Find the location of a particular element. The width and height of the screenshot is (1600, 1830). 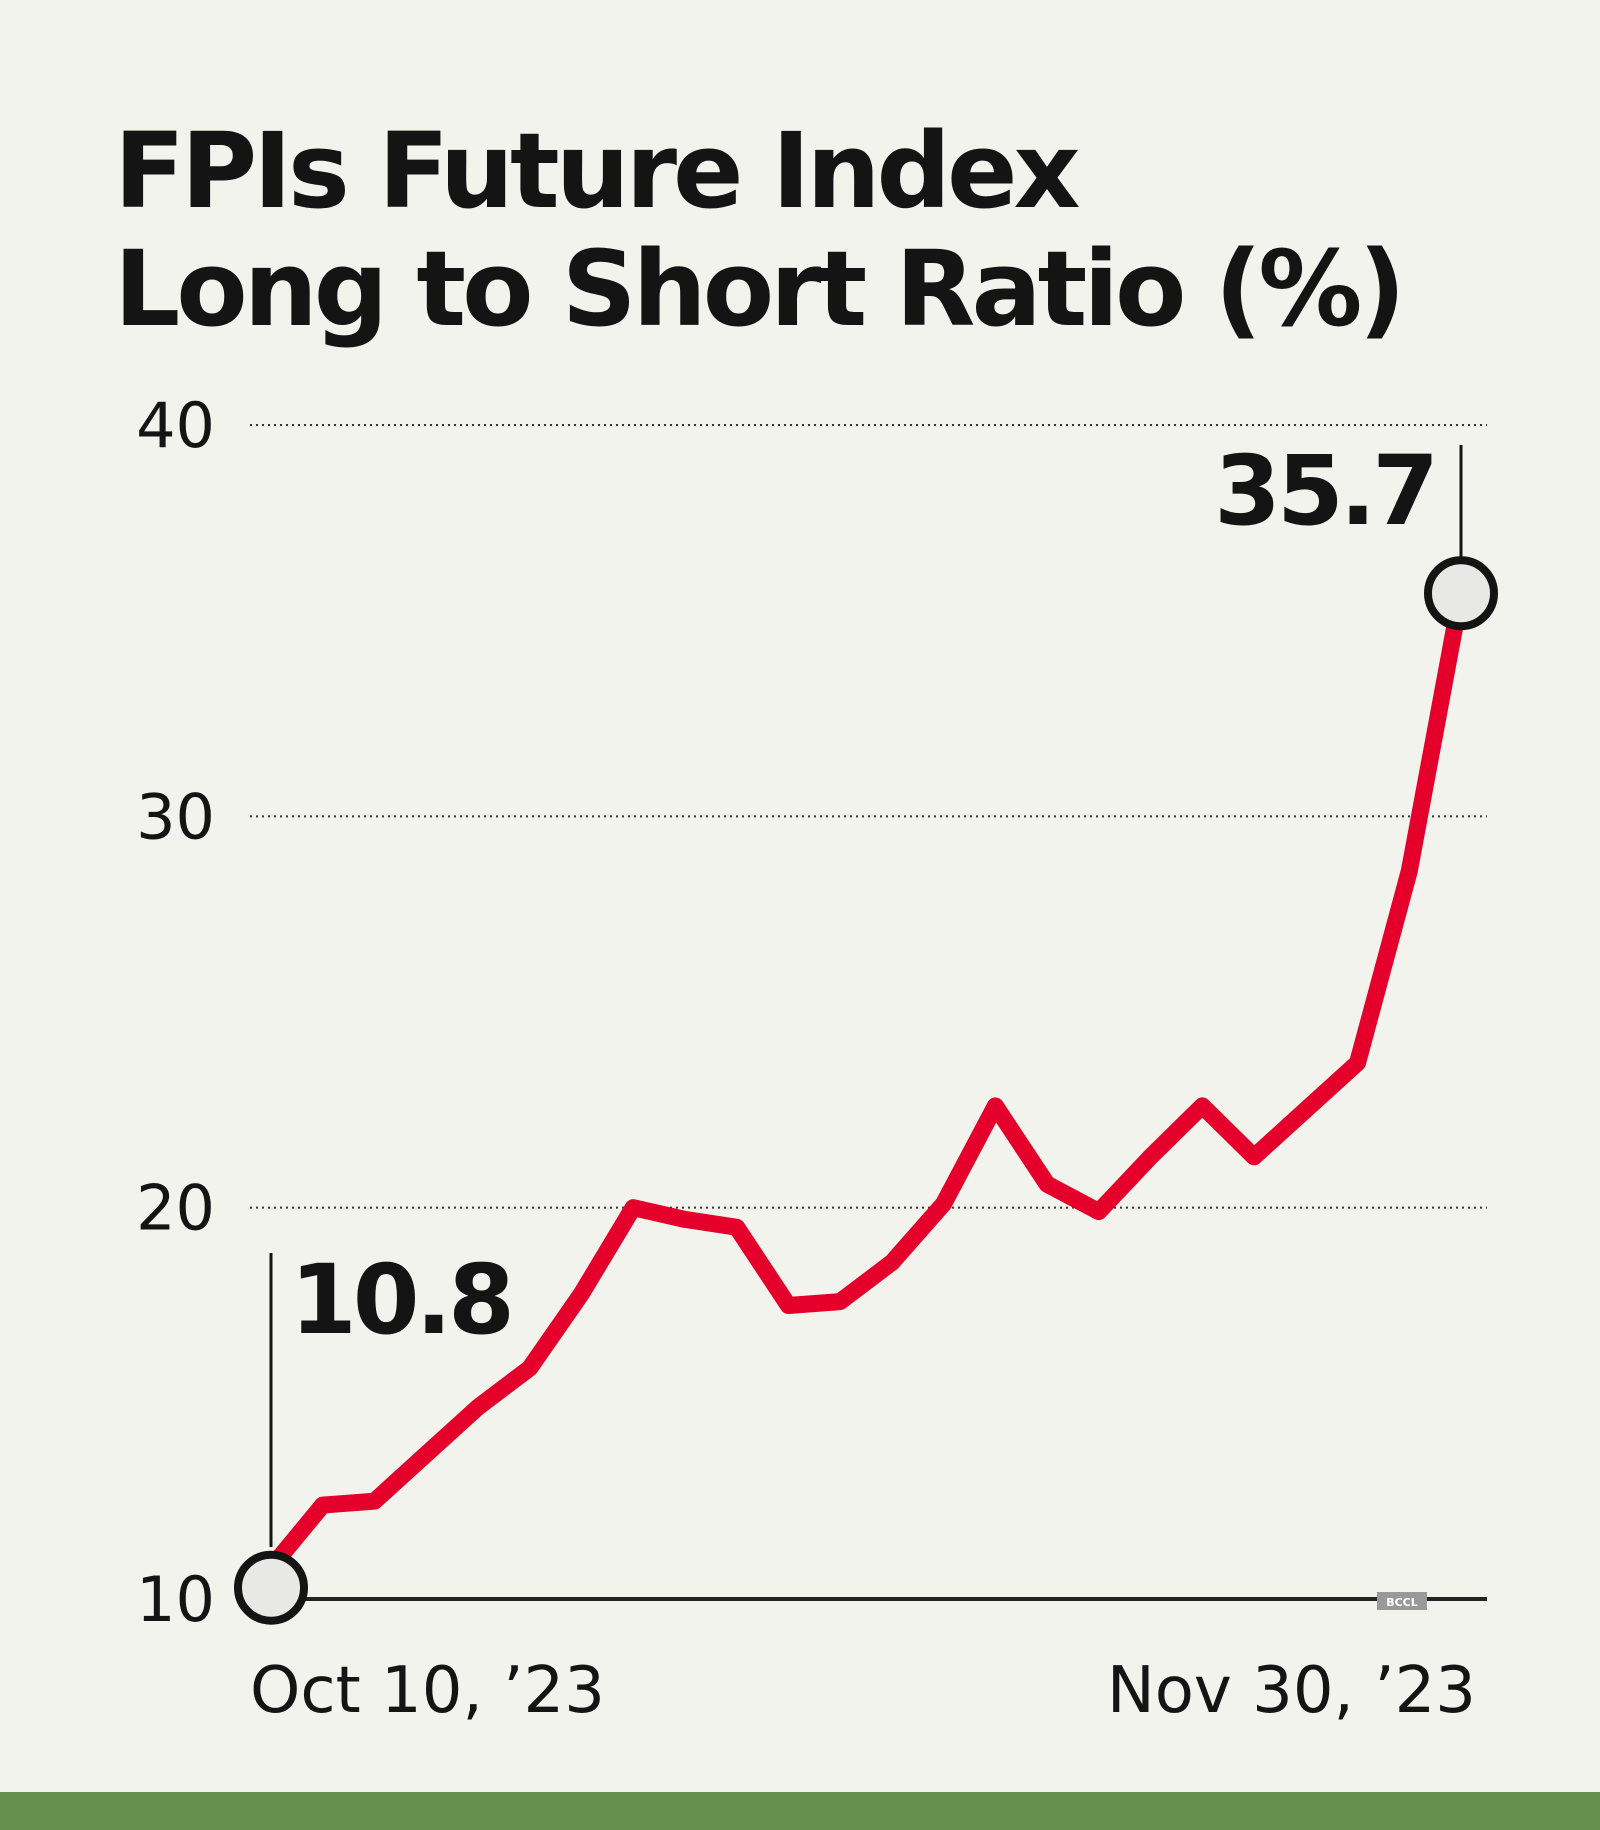

y-tick-label: 20 is located at coordinates (175, 1208).